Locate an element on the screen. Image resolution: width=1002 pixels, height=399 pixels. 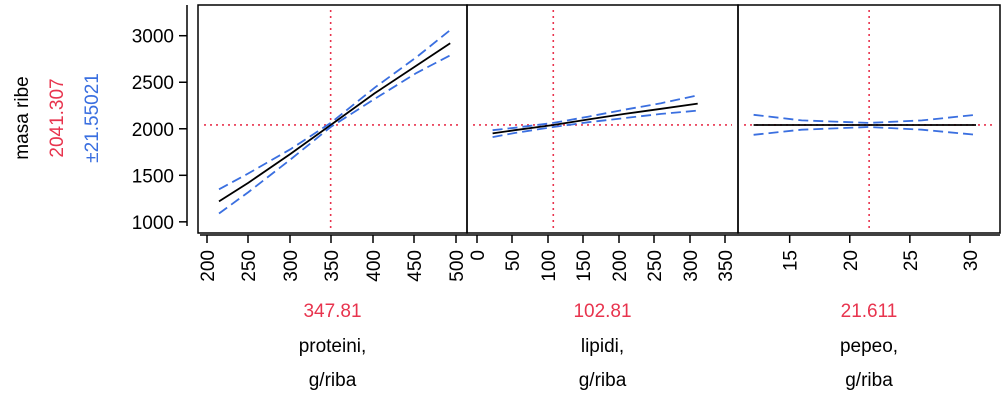
x-tick-label: 25 is located at coordinates (911, 260).